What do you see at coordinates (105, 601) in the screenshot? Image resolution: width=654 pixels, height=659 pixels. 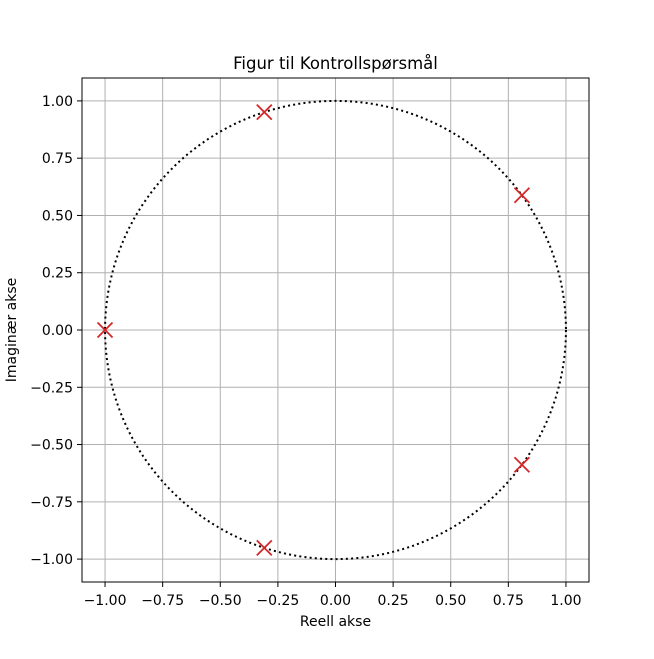 I see `x-tick-label: −1.00` at bounding box center [105, 601].